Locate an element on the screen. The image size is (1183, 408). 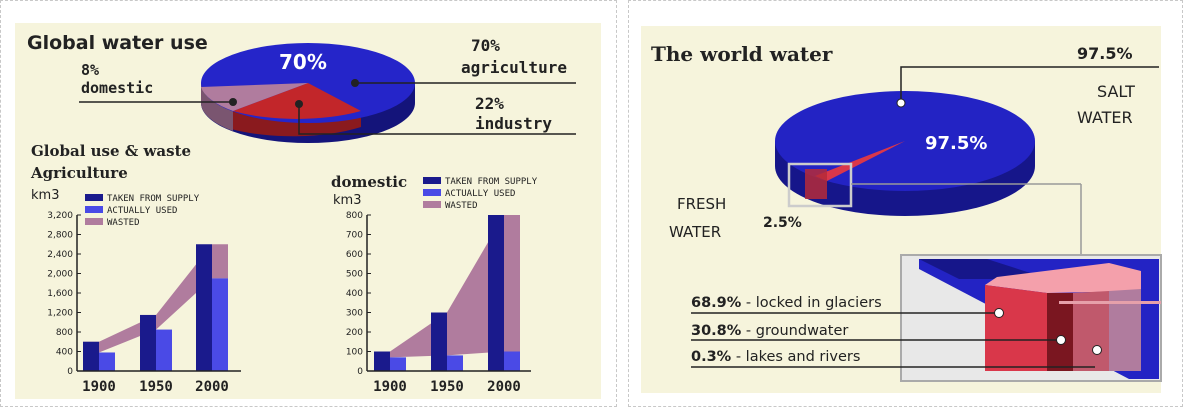
global-use-title: Global water use is located at coordinates (117, 43).